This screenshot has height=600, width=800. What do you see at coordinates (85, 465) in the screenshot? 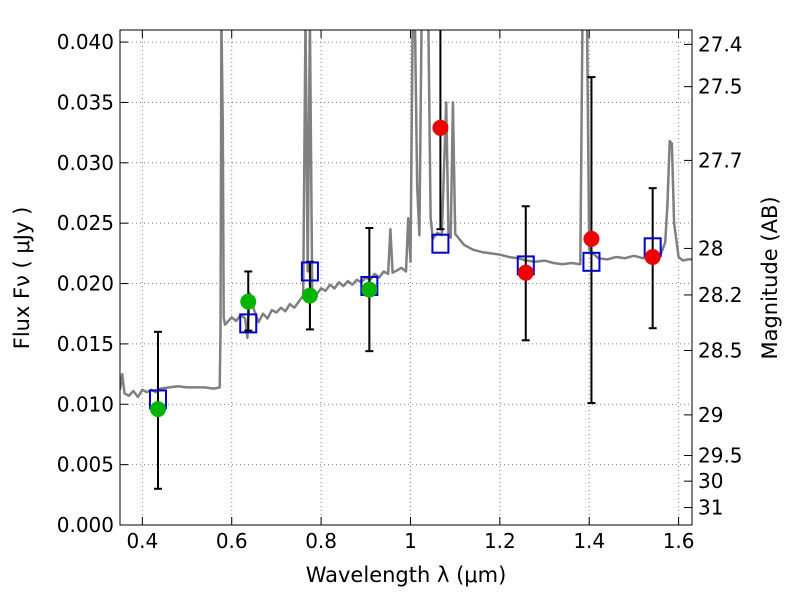
I see `y-tick-label: 0.005` at bounding box center [85, 465].